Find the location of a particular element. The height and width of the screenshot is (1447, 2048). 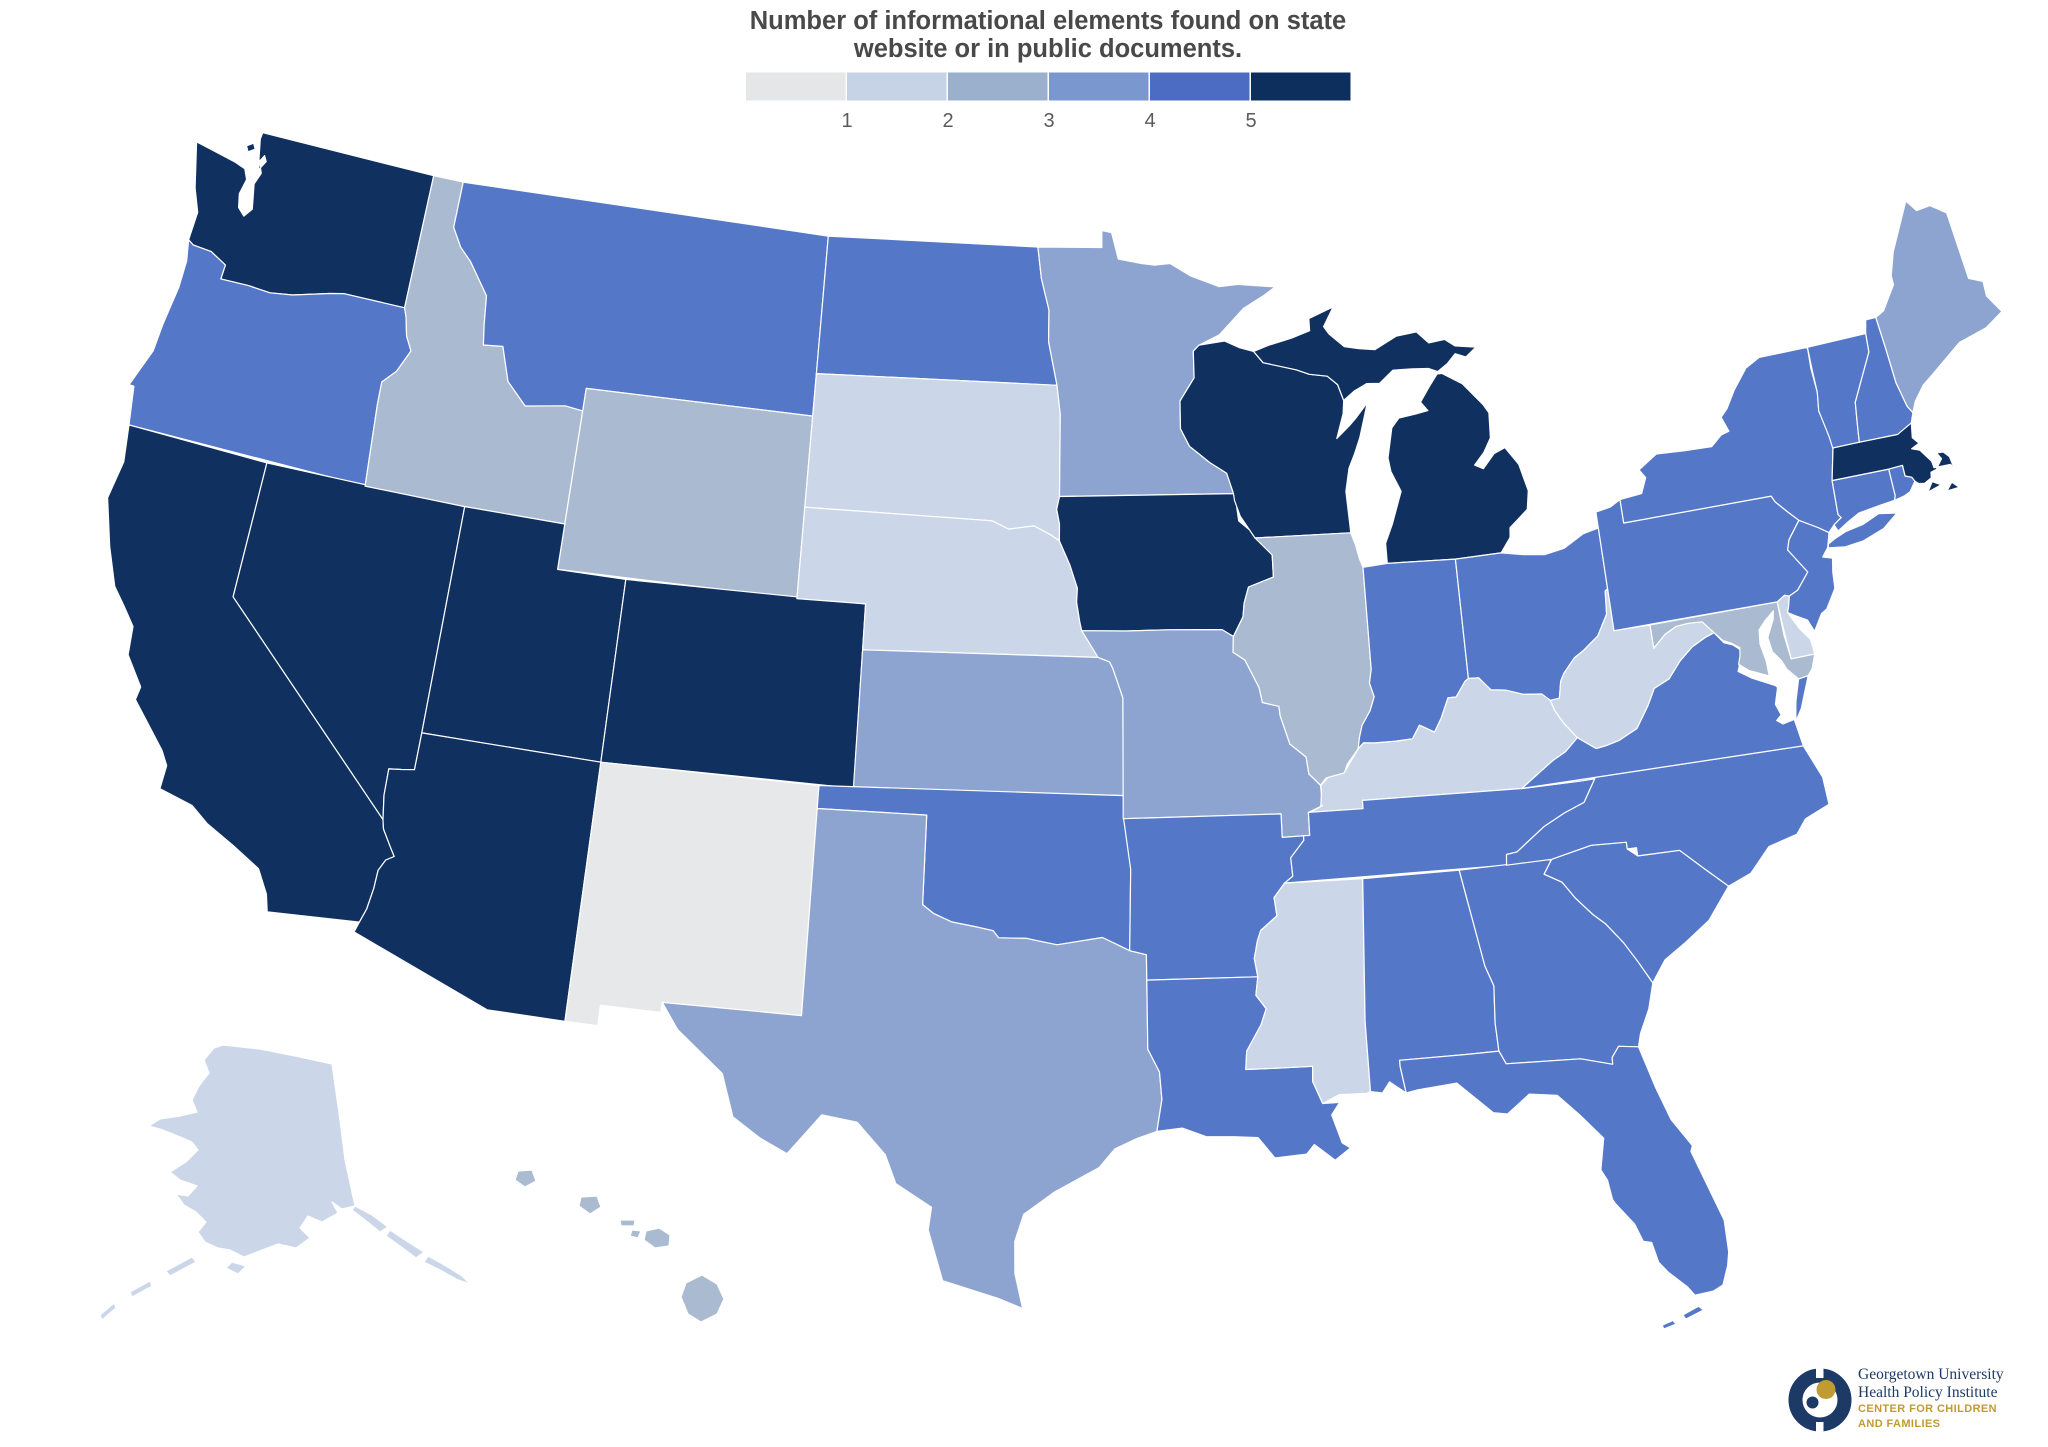

svg-text: 3 is located at coordinates (1048, 121).